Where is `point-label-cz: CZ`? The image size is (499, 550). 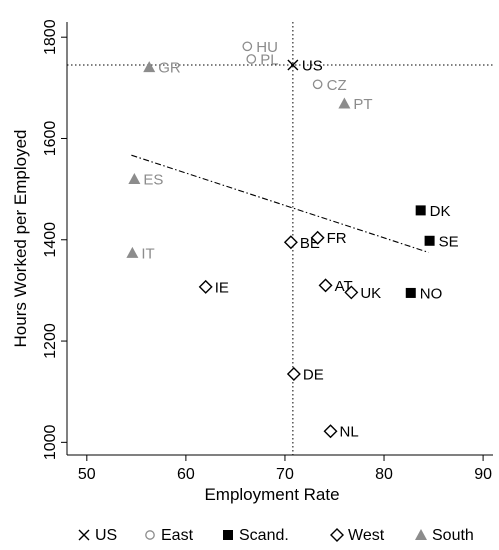 point-label-cz: CZ is located at coordinates (337, 85).